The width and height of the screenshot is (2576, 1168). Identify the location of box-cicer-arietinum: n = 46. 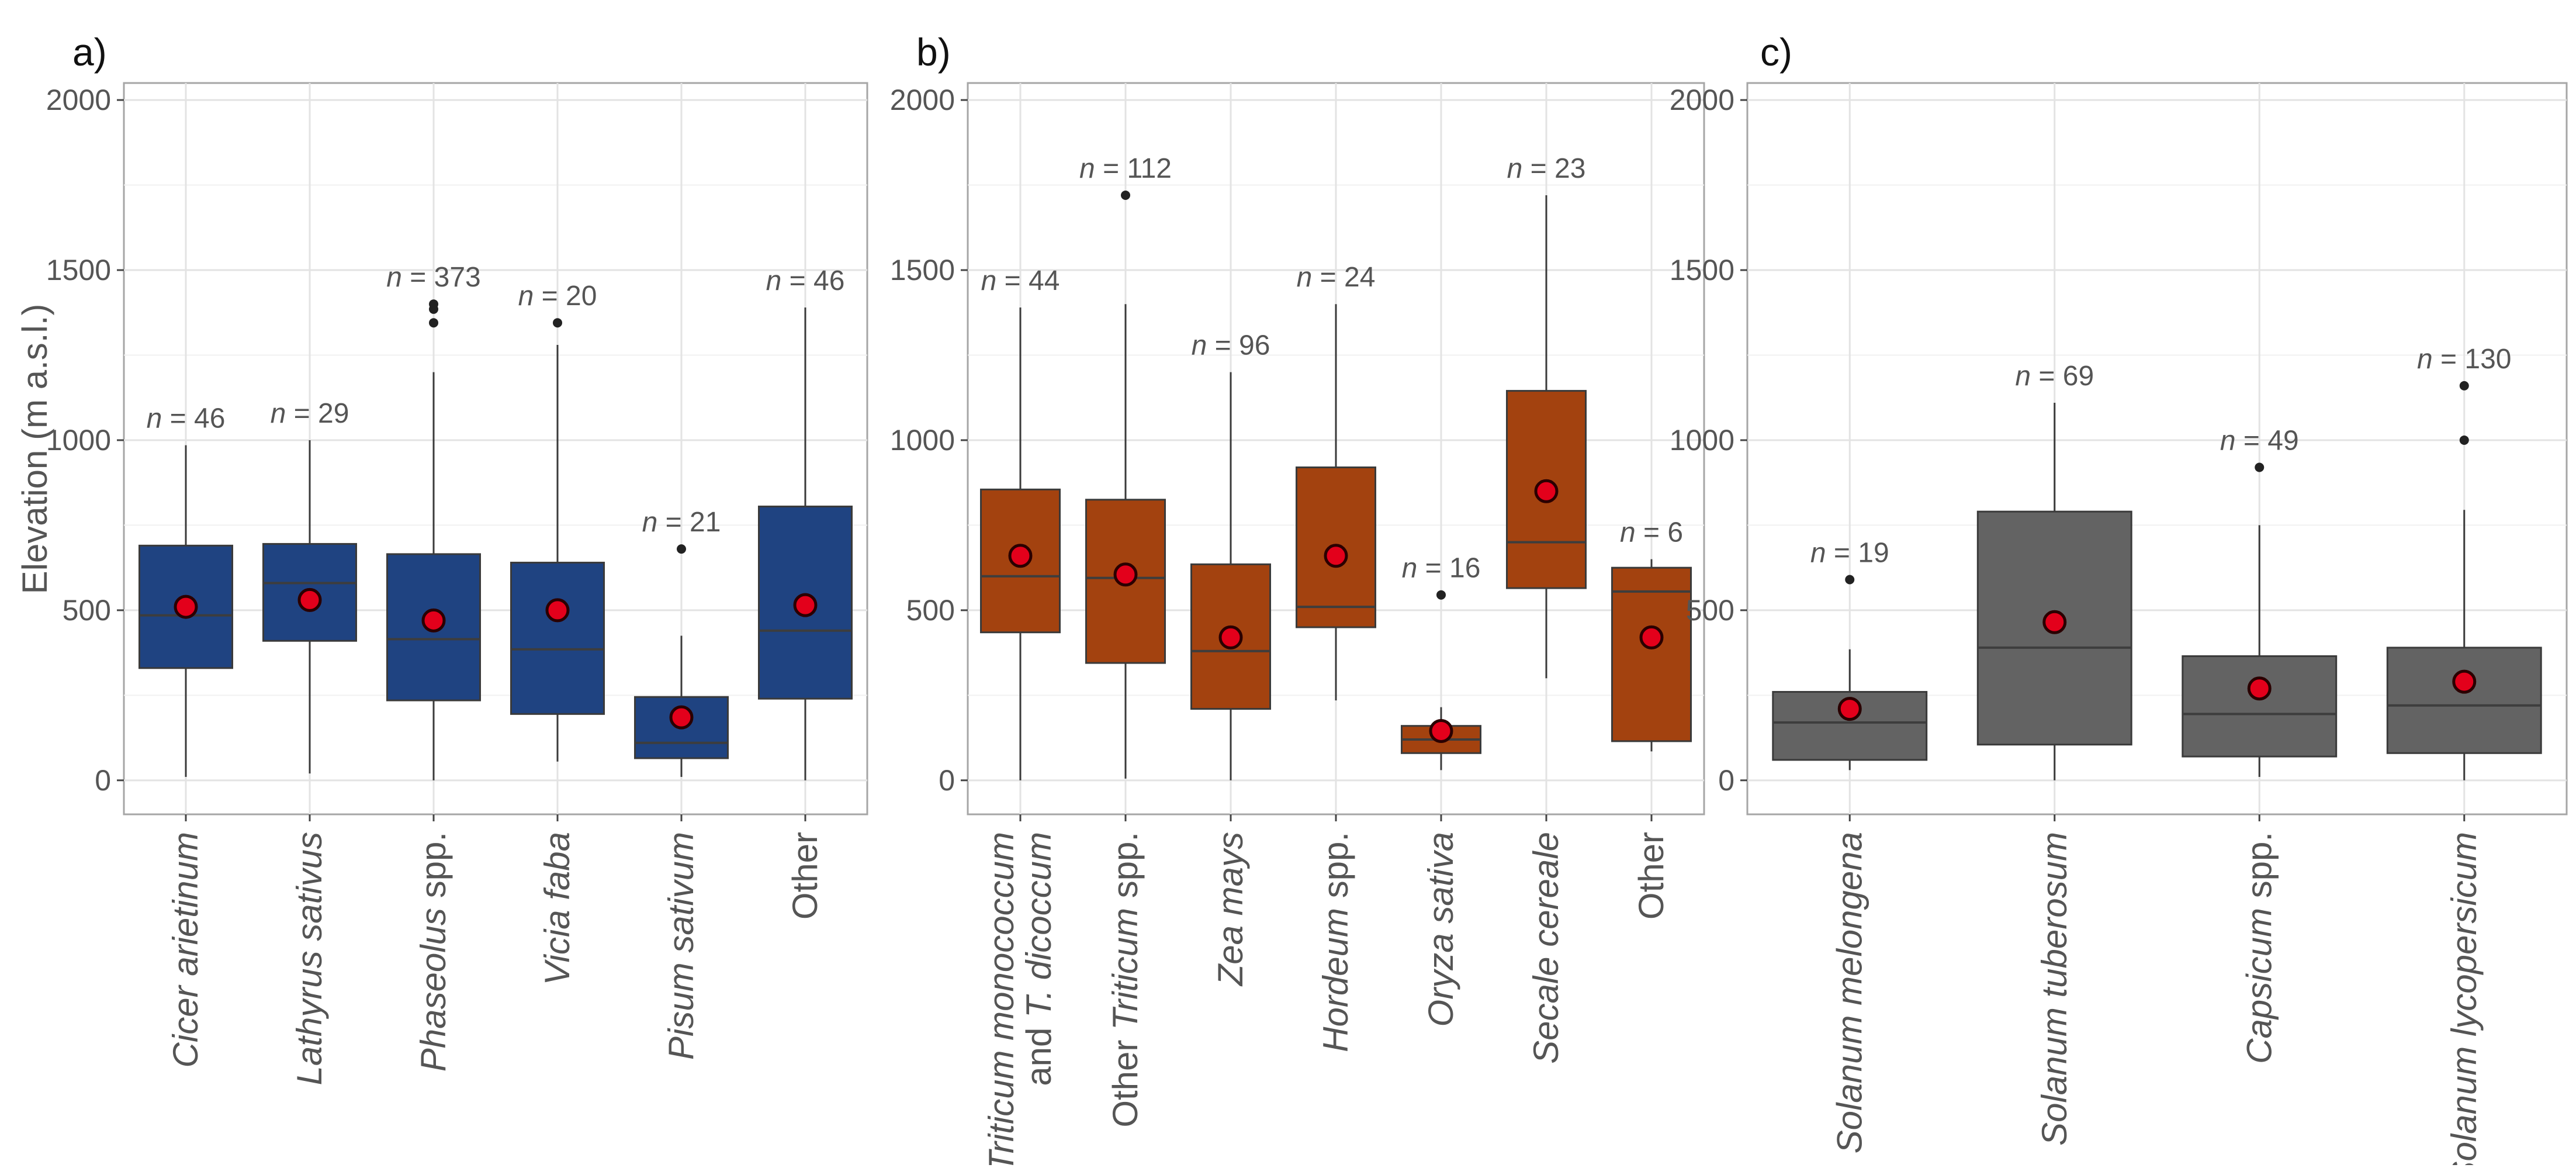
(186, 590).